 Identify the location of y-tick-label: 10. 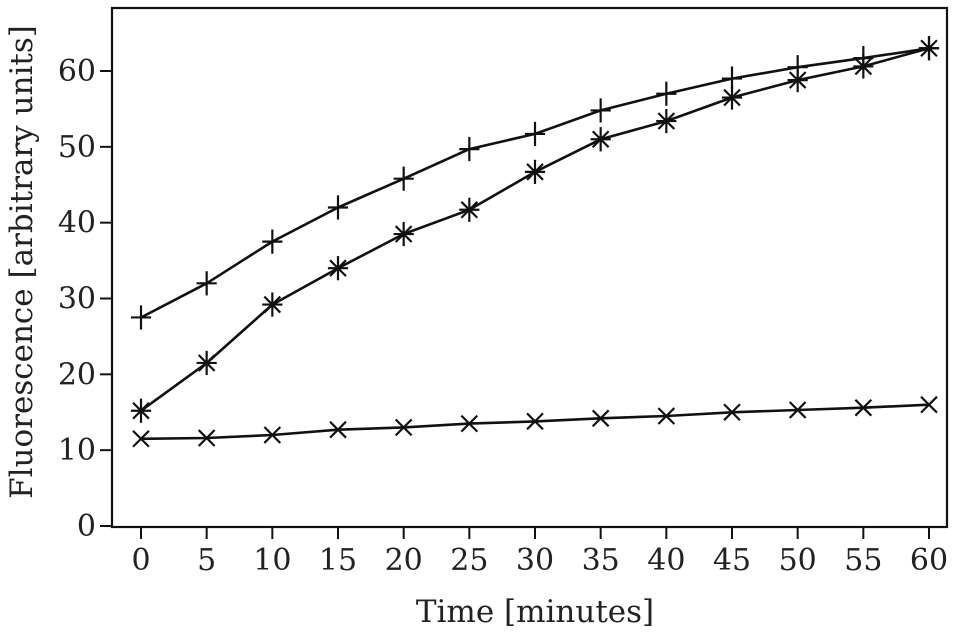
(77, 450).